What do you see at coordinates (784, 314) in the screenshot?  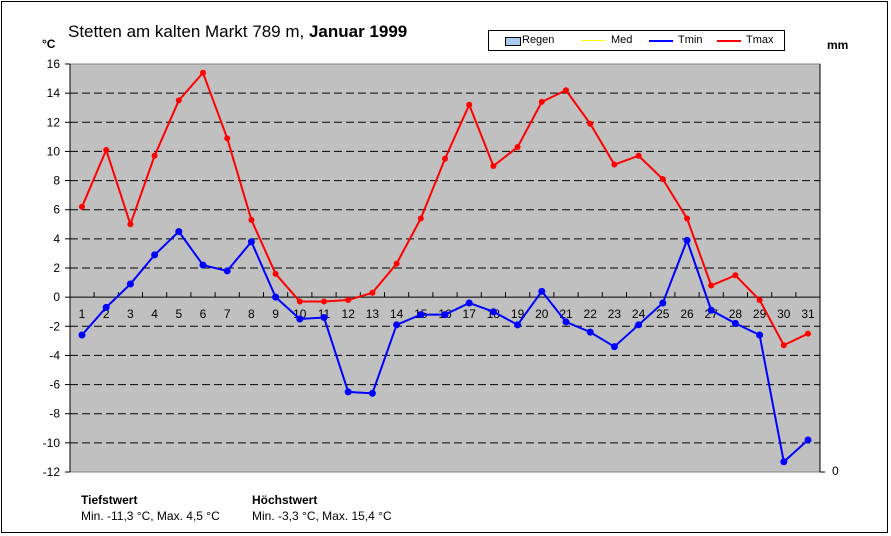 I see `x-tick-label: 30` at bounding box center [784, 314].